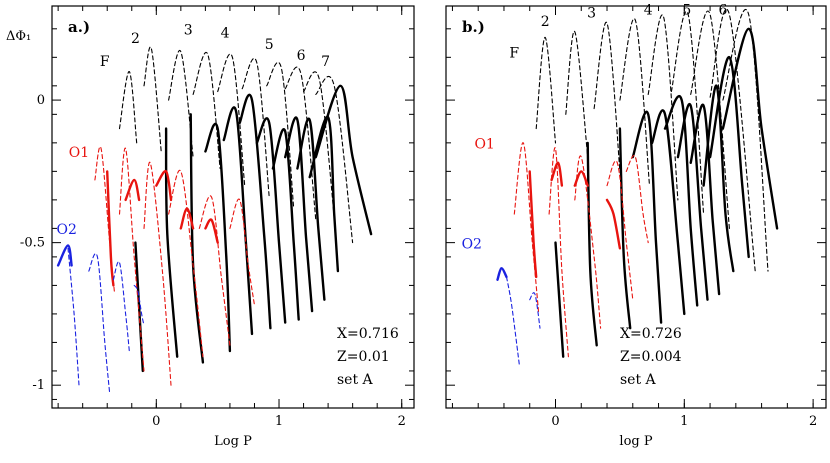 The image size is (830, 463). Describe the element at coordinates (368, 334) in the screenshot. I see `annotation-line: X=0.716` at that location.